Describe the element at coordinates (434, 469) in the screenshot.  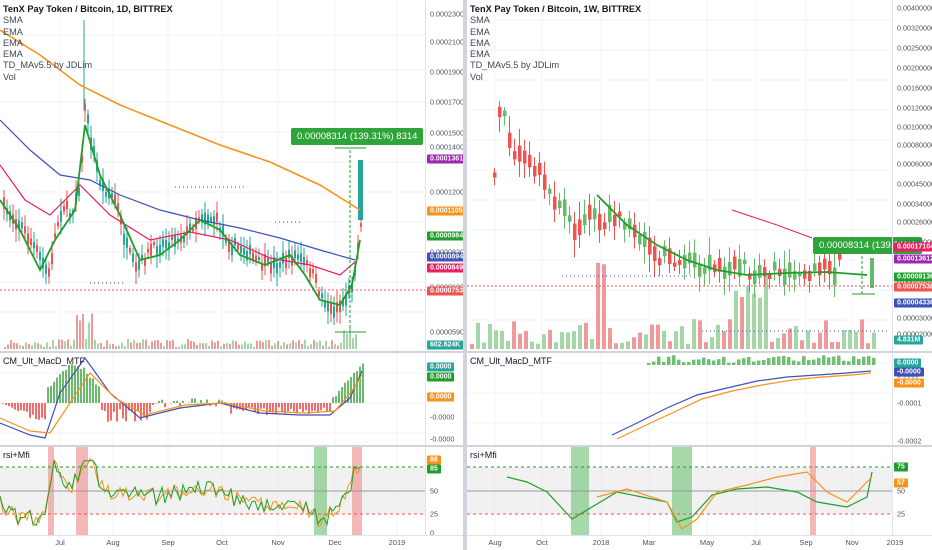
I see `price-badge: 85` at that location.